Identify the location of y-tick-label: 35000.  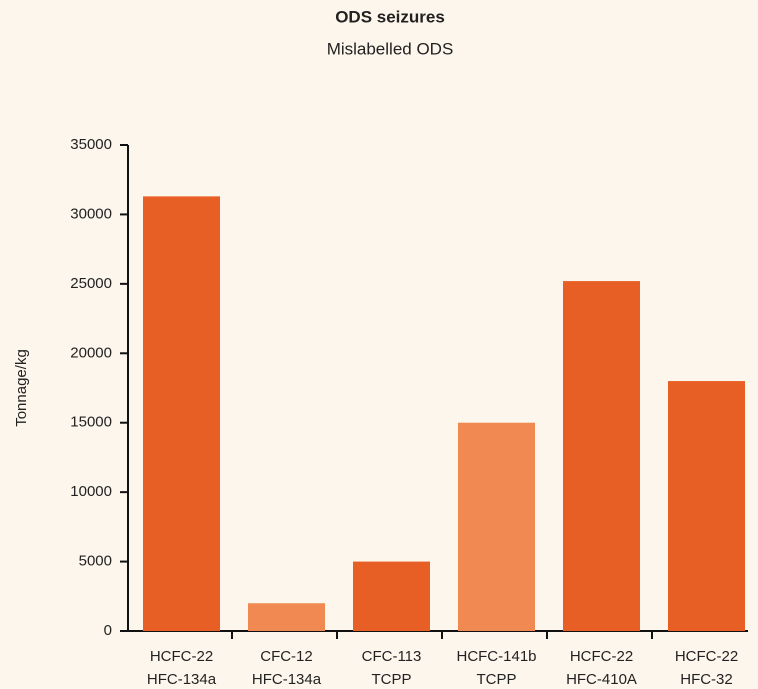
(91, 144).